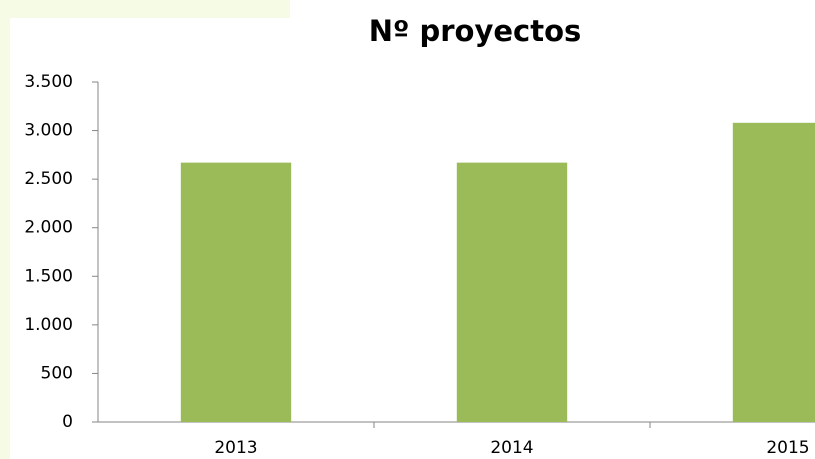 Image resolution: width=815 pixels, height=459 pixels. What do you see at coordinates (48, 228) in the screenshot?
I see `y-tick-label: 2.000` at bounding box center [48, 228].